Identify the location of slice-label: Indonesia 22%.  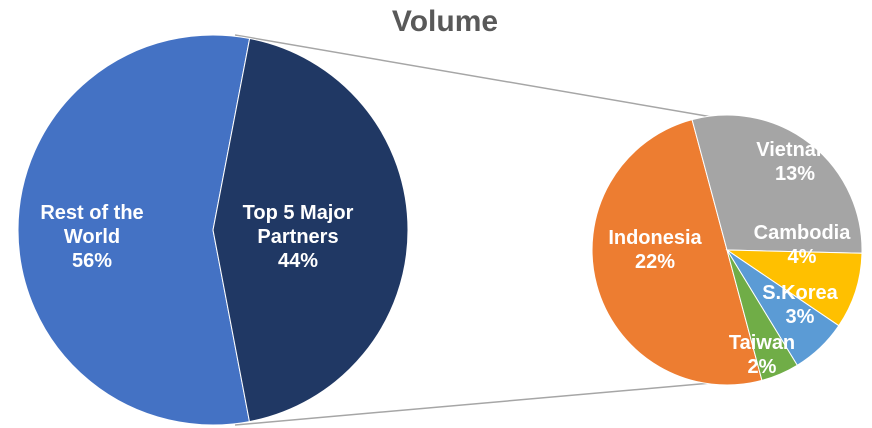
(655, 250).